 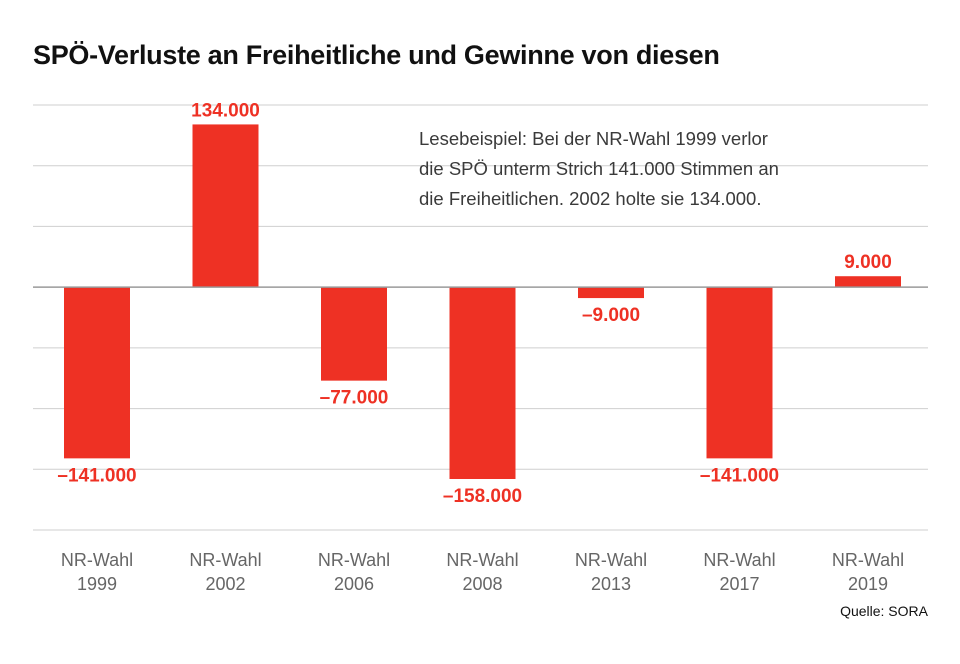 I want to click on note-line-2: die SPÖ unterm Strich 141.000 Stimmen an, so click(x=599, y=168).